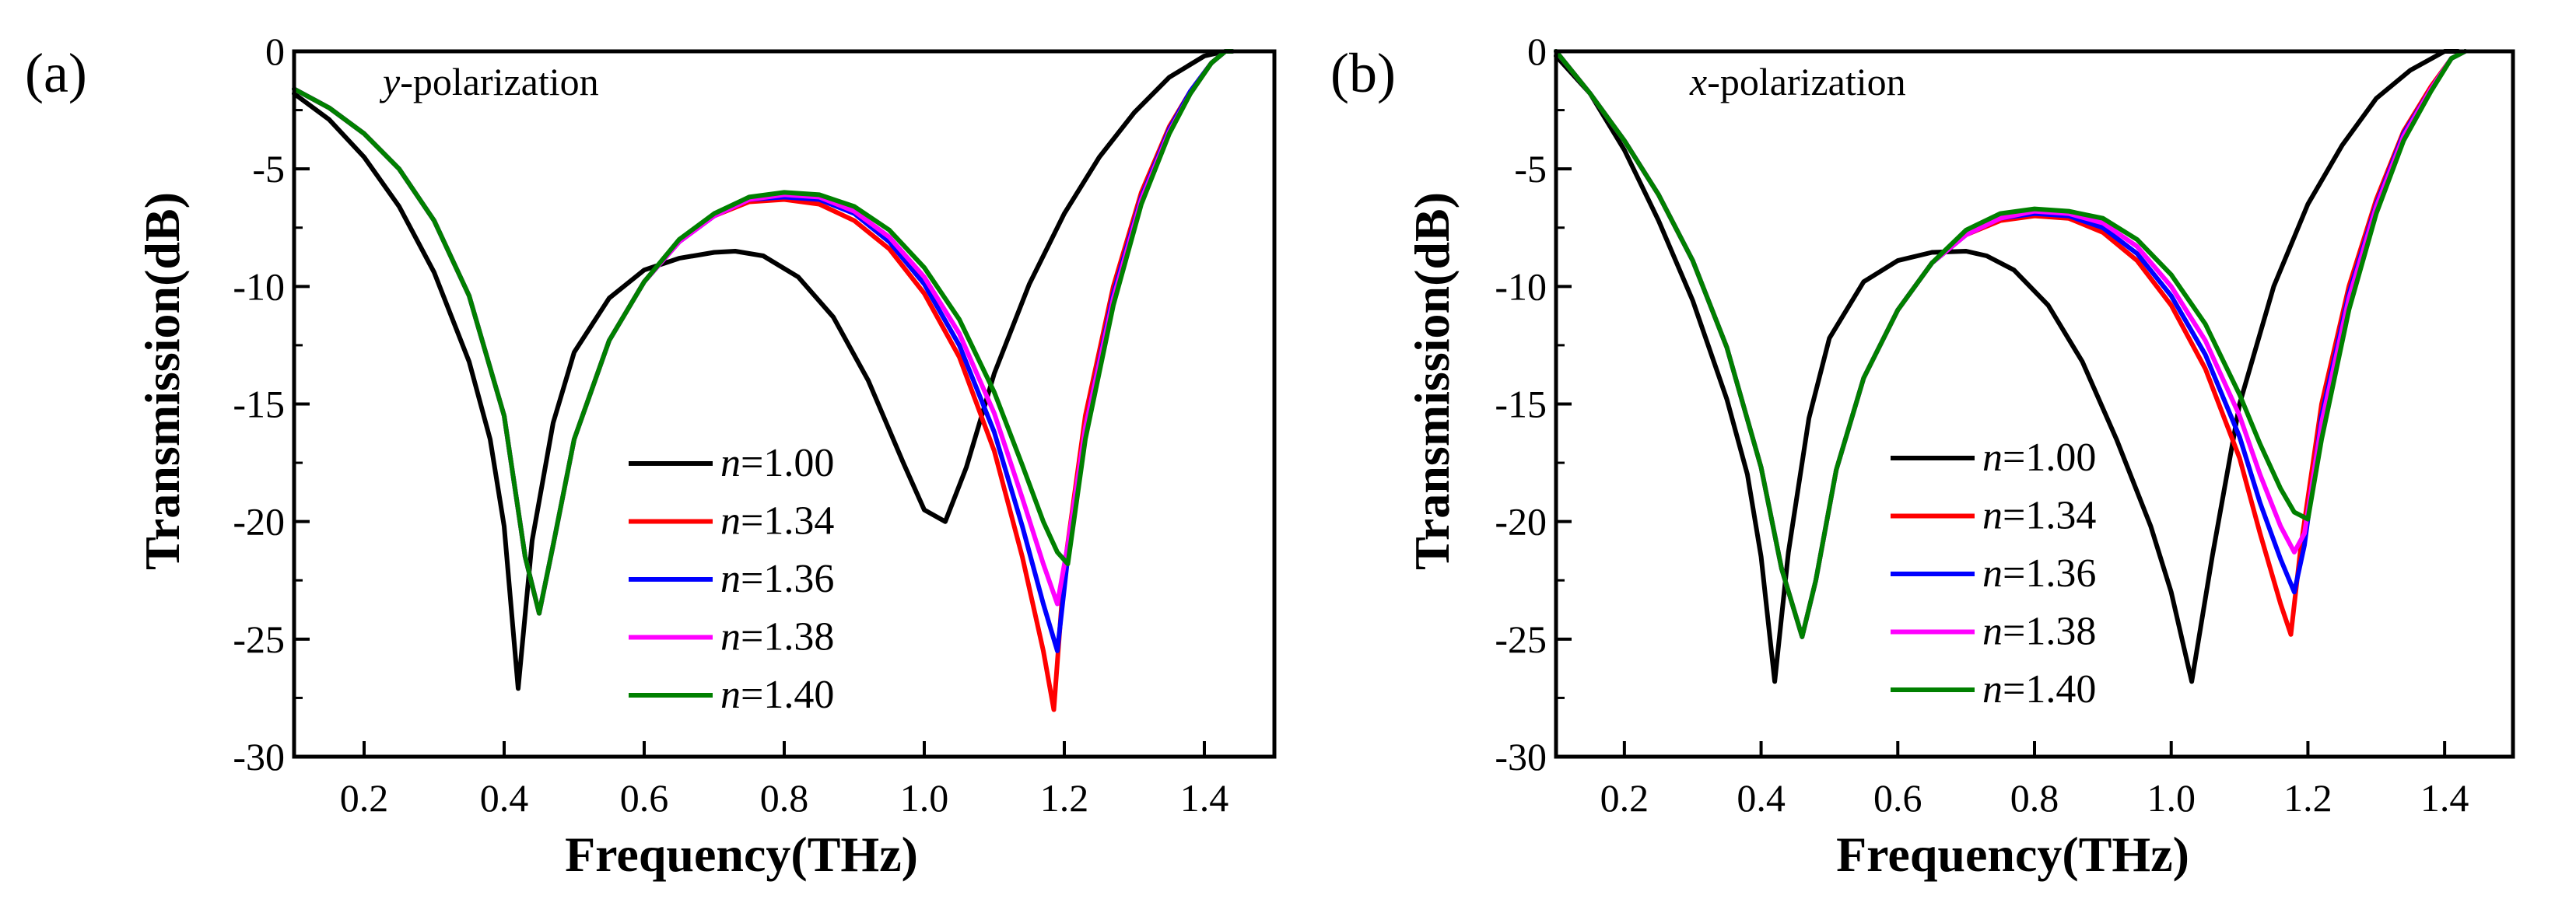  What do you see at coordinates (1698, 81) in the screenshot?
I see `annotation-italic: x` at bounding box center [1698, 81].